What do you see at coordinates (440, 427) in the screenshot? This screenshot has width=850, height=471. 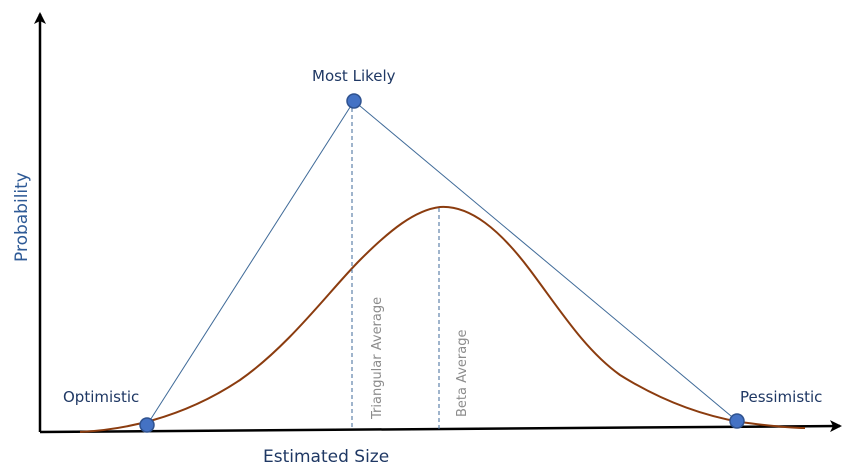 I see `x-axis` at bounding box center [440, 427].